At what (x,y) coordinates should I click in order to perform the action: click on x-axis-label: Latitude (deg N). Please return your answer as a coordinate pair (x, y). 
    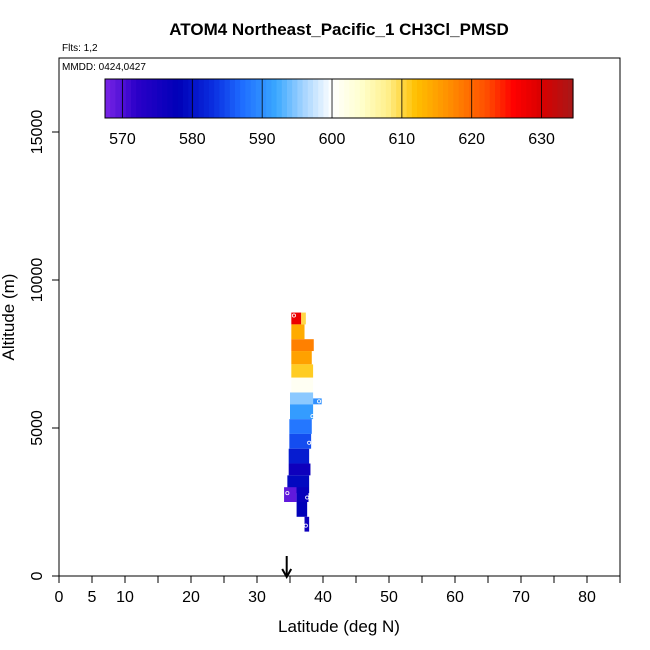
    Looking at the image, I should click on (339, 626).